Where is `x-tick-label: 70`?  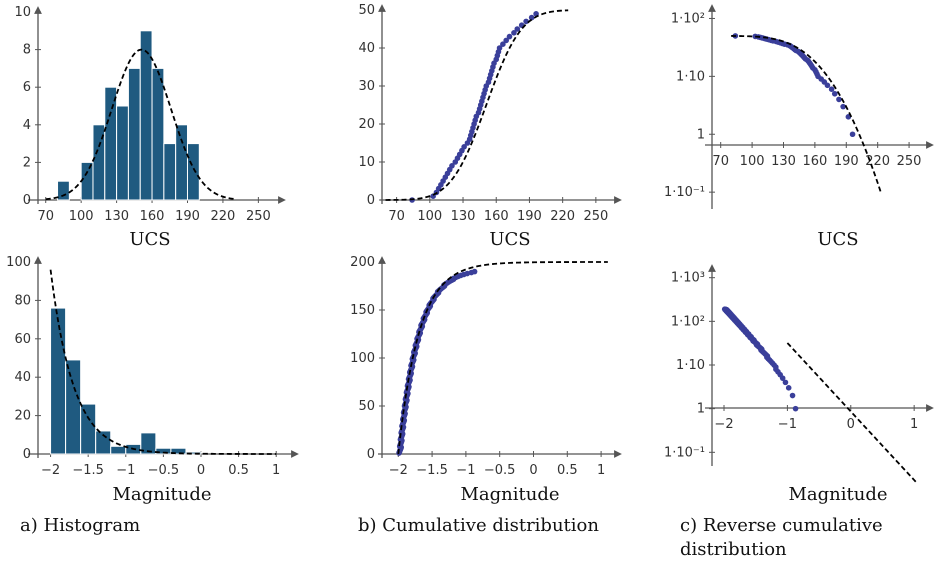 x-tick-label: 70 is located at coordinates (45, 216).